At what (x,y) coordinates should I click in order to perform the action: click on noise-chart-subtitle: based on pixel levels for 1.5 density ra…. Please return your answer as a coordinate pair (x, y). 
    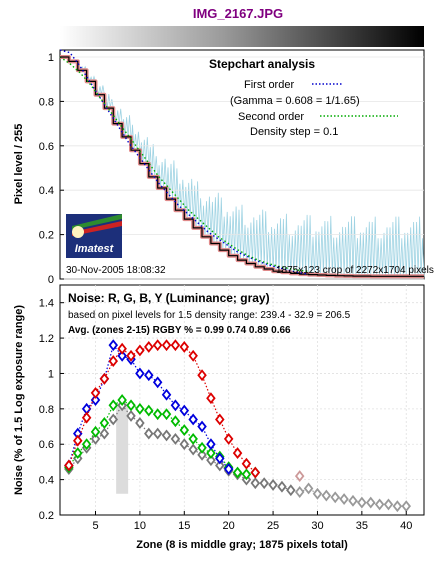
    Looking at the image, I should click on (209, 315).